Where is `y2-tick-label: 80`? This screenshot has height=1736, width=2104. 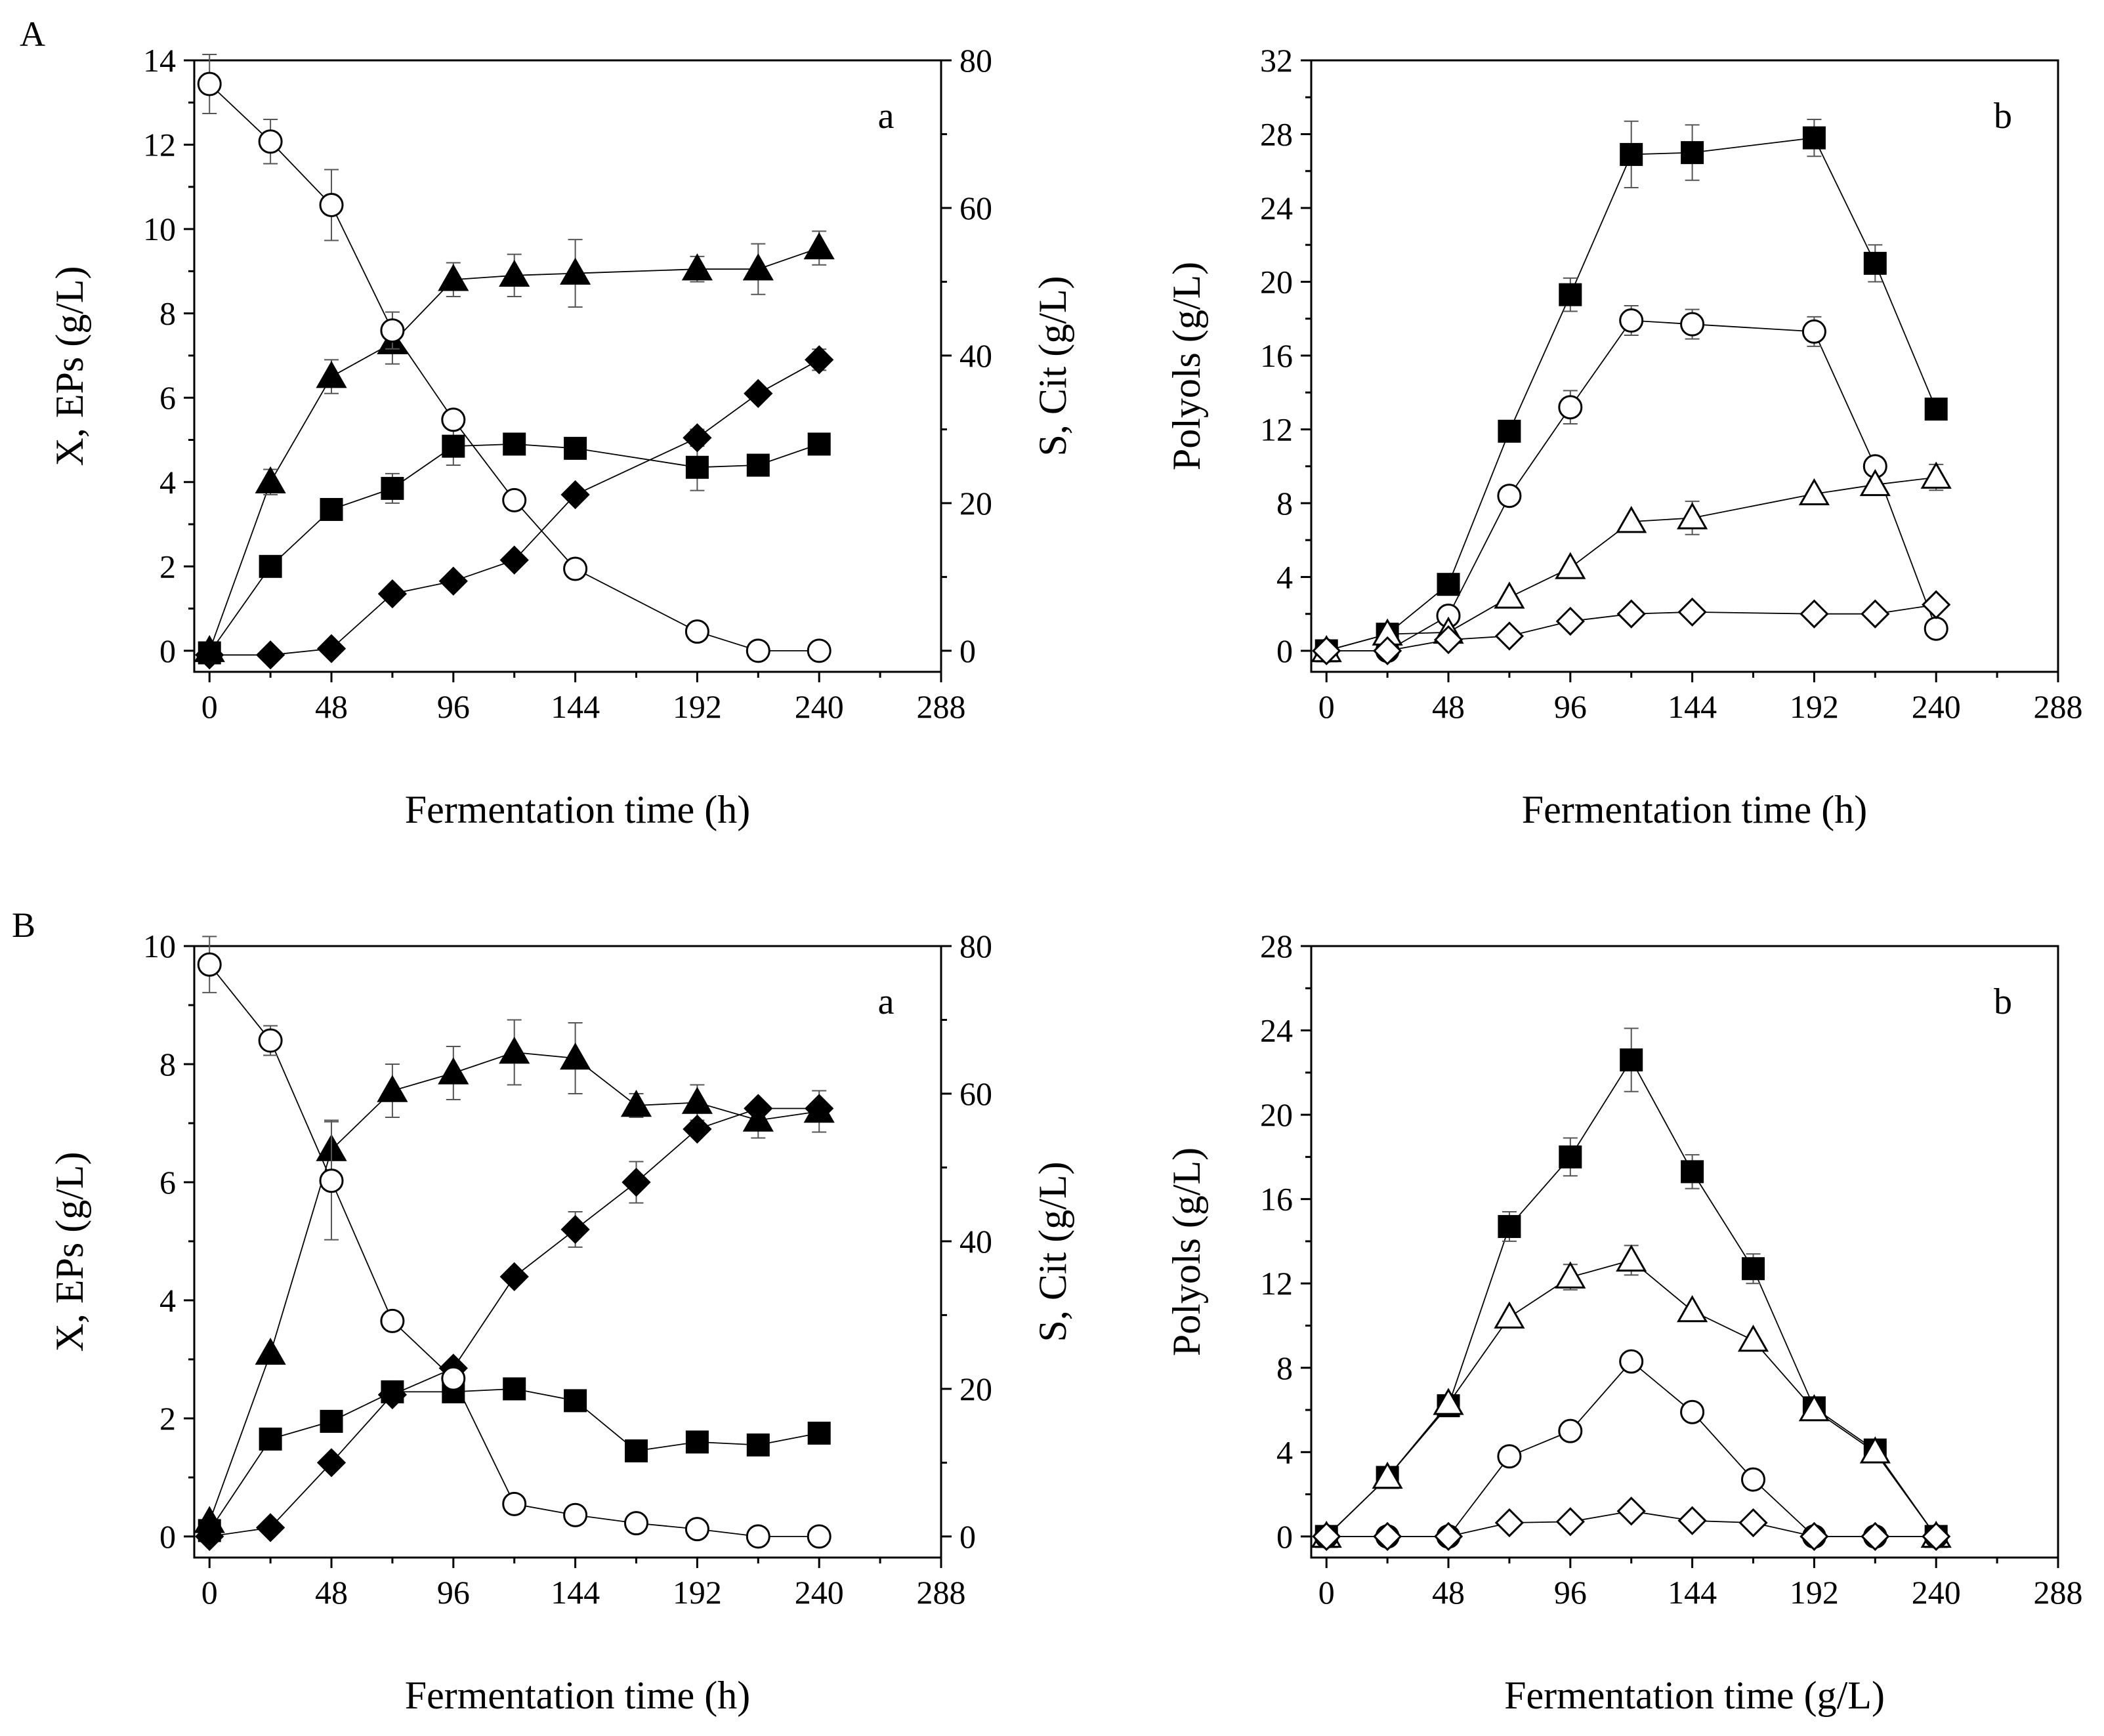
y2-tick-label: 80 is located at coordinates (975, 60).